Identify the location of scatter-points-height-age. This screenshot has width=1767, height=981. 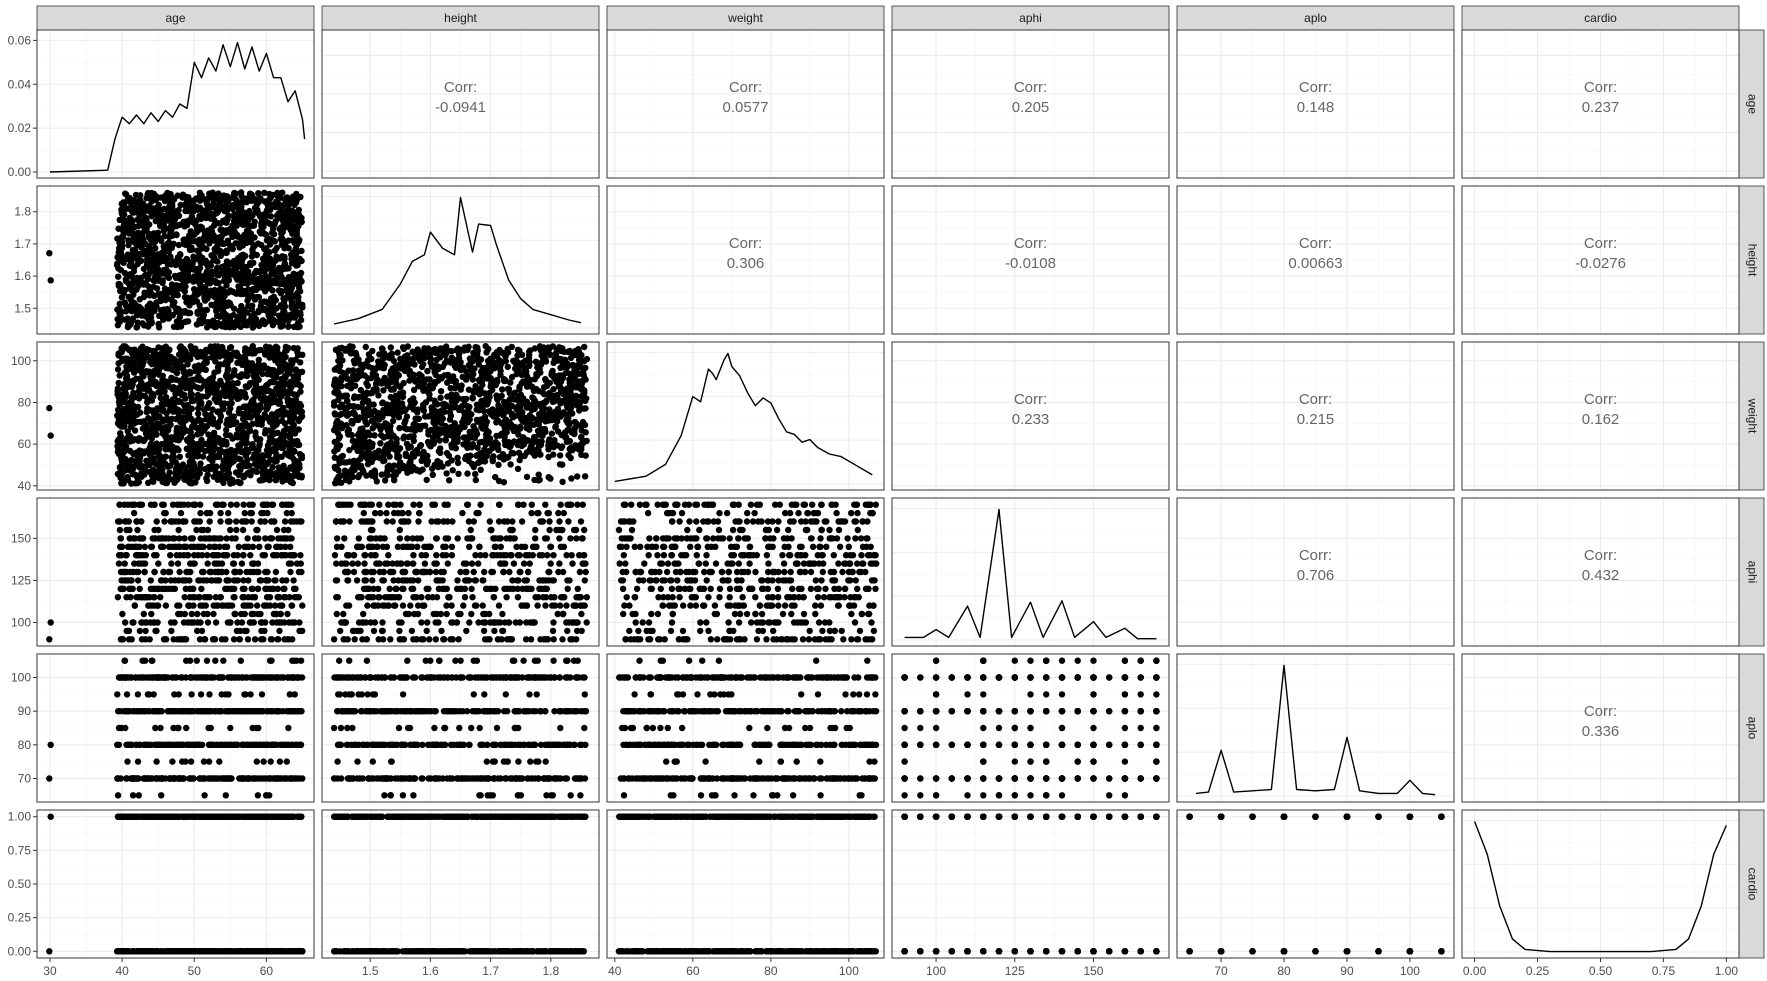
(176, 260).